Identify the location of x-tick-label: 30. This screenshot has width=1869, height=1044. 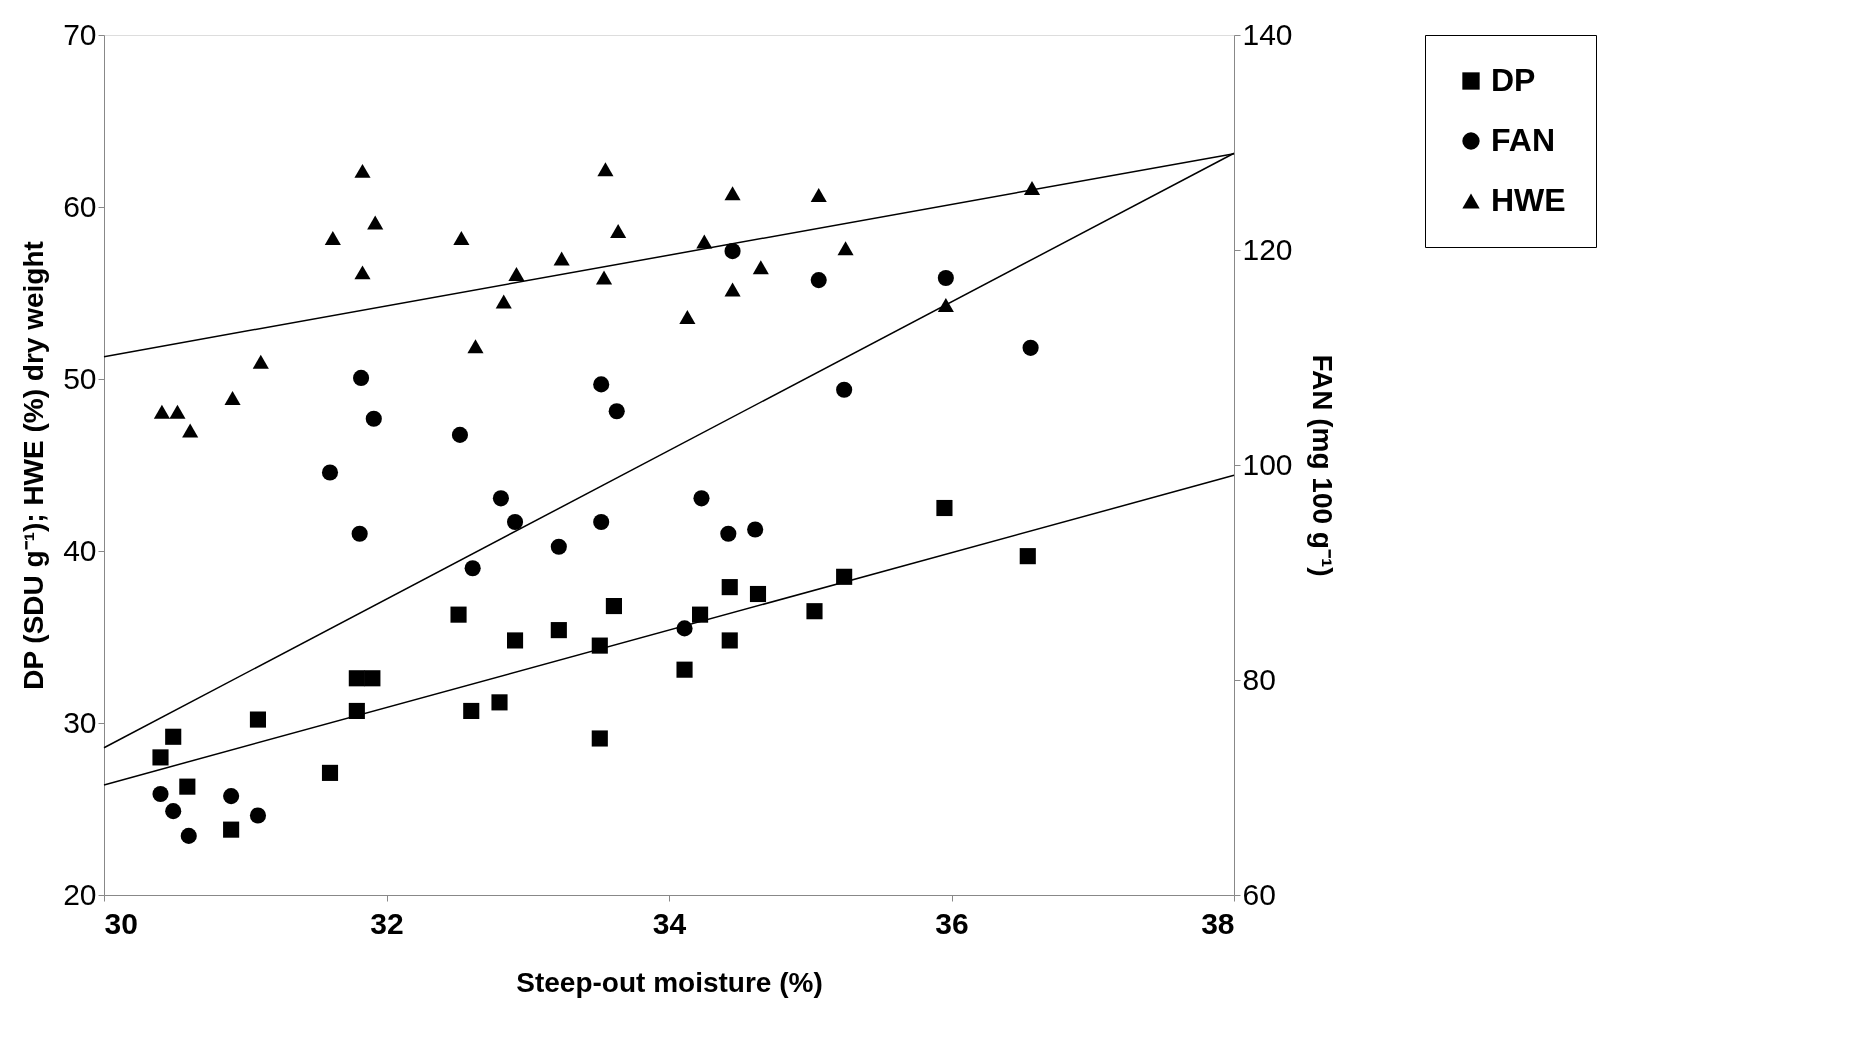
(121, 923).